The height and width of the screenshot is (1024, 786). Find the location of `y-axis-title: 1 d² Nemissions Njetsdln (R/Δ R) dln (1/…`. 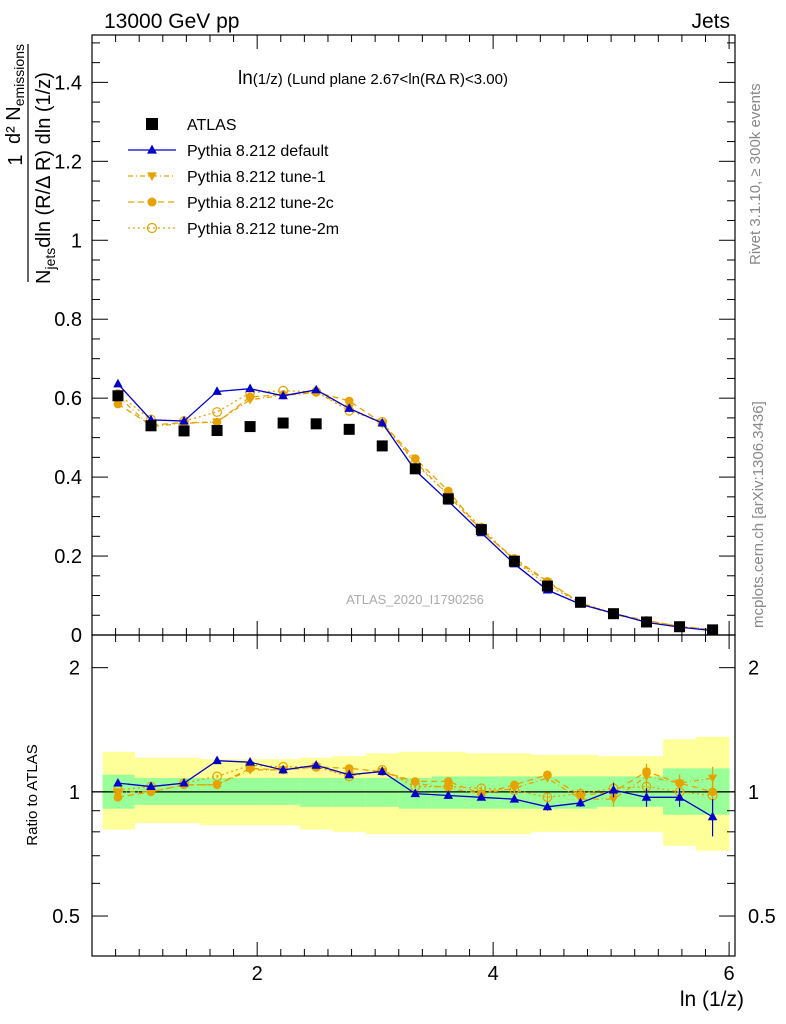

y-axis-title: 1 d² Nemissions Njetsdln (R/Δ R) dln (1/… is located at coordinates (30, 164).